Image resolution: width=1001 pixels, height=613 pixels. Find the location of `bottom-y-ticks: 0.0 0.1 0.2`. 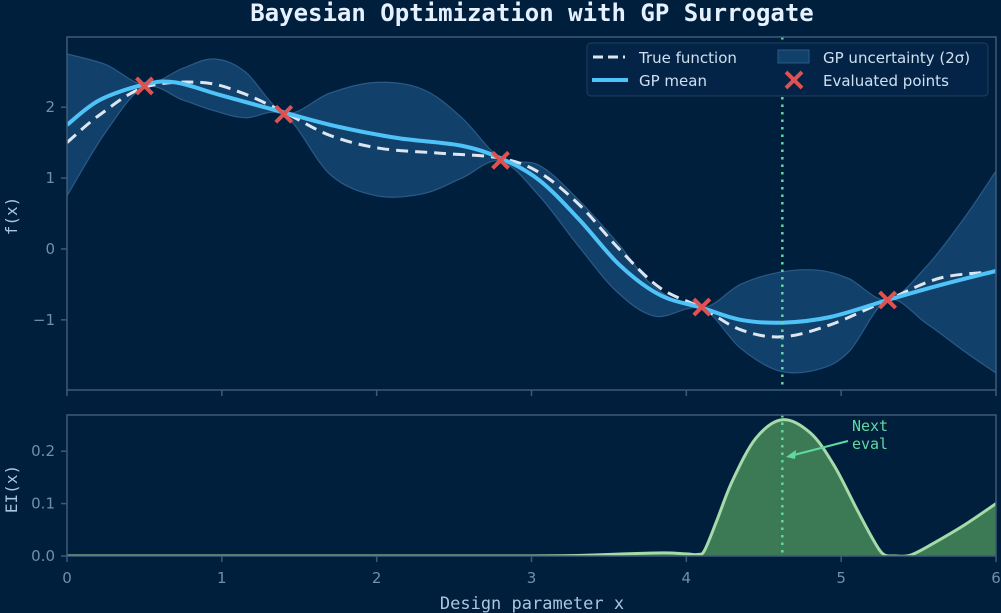

bottom-y-ticks: 0.0 0.1 0.2 is located at coordinates (49, 503).